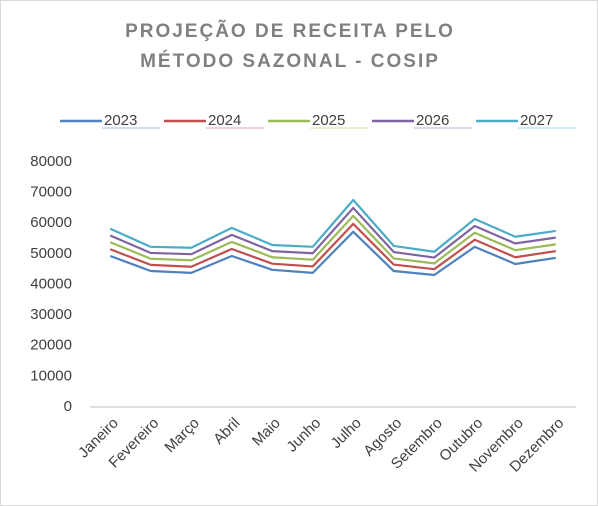 This screenshot has width=598, height=506. Describe the element at coordinates (51, 314) in the screenshot. I see `y-tick-label: 30000` at that location.